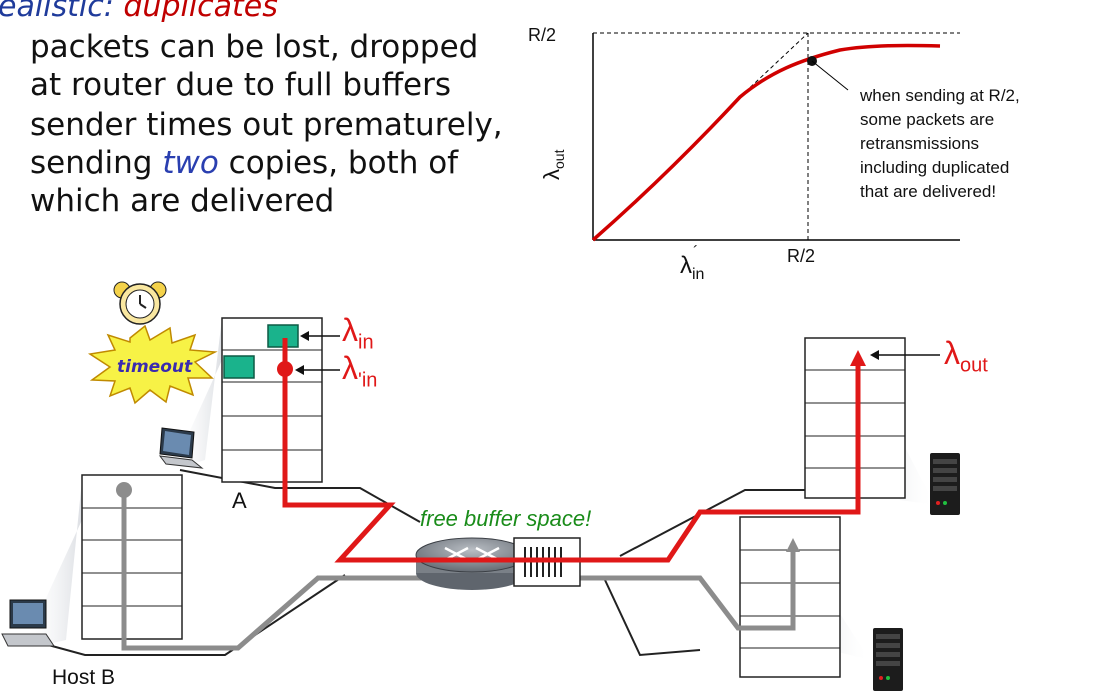 The width and height of the screenshot is (1101, 691). Describe the element at coordinates (506, 518) in the screenshot. I see `free-buffer-label: free buffer space!` at that location.